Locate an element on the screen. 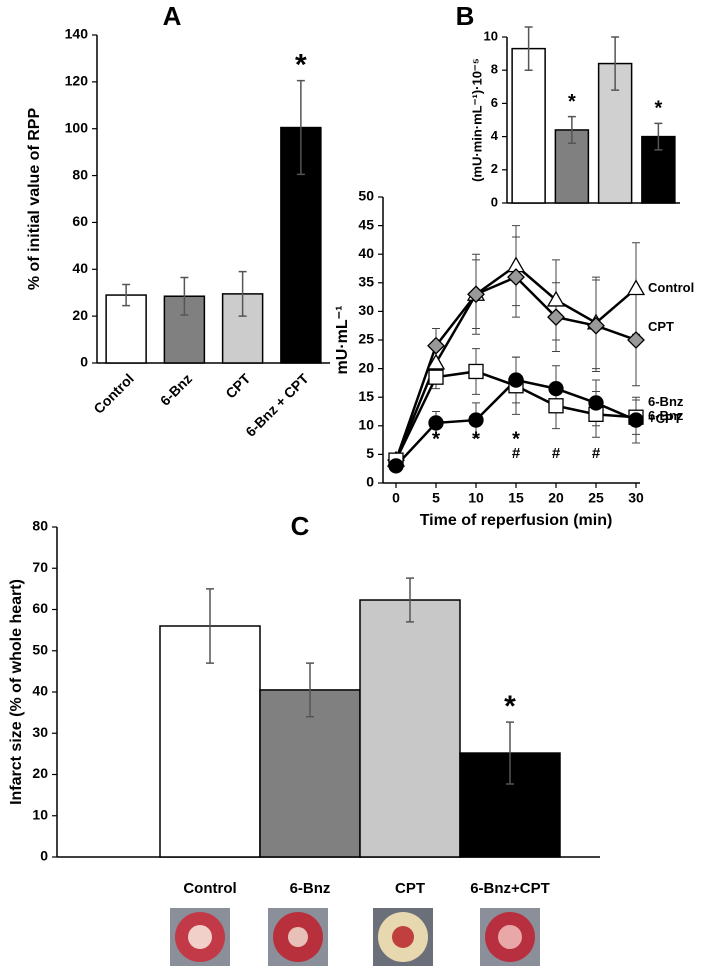  x-tick-label: 5 is located at coordinates (436, 498).